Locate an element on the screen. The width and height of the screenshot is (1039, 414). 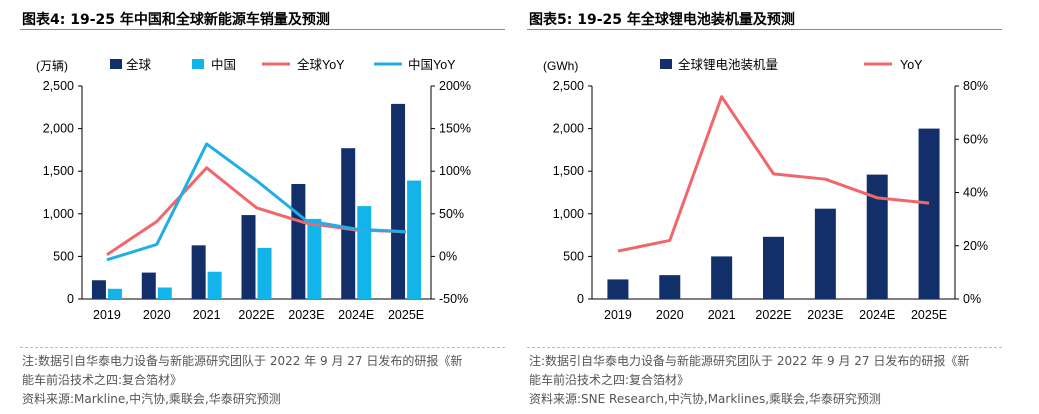
chart-title-bar: 图表5: 19-25 年全球锂电池装机量及预测 is located at coordinates (764, 18).